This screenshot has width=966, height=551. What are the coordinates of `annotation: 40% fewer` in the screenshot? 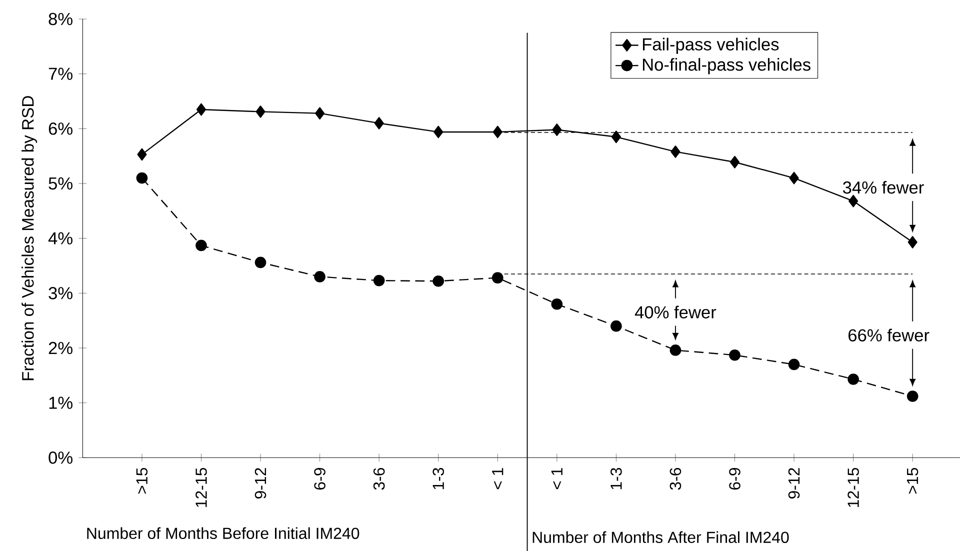 It's located at (675, 312).